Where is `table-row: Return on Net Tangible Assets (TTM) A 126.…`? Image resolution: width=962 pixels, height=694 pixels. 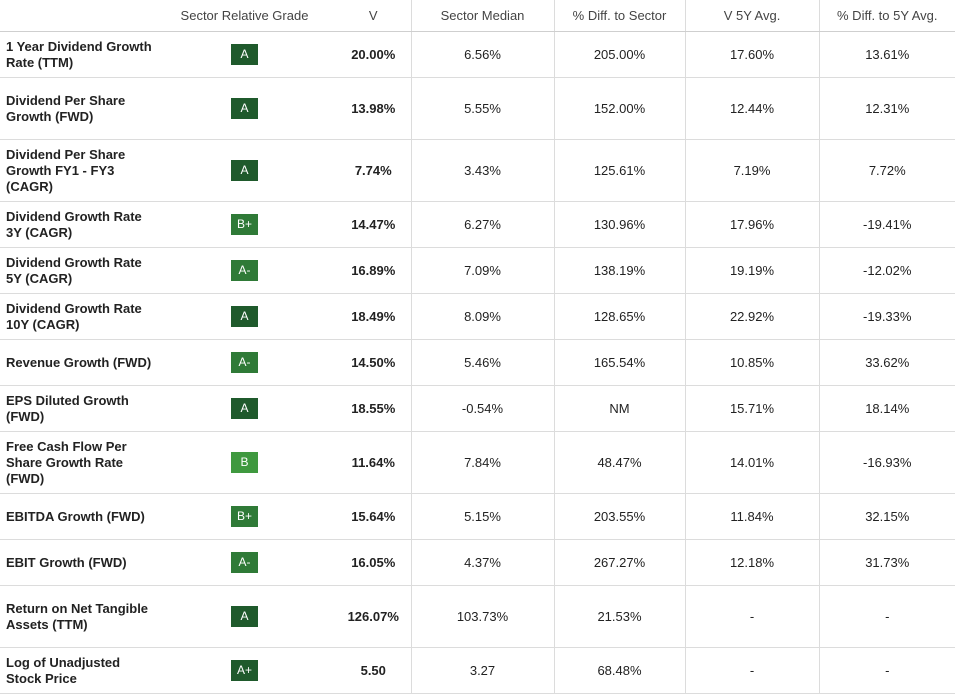
table-row: Return on Net Tangible Assets (TTM) A 126.… is located at coordinates (477, 616).